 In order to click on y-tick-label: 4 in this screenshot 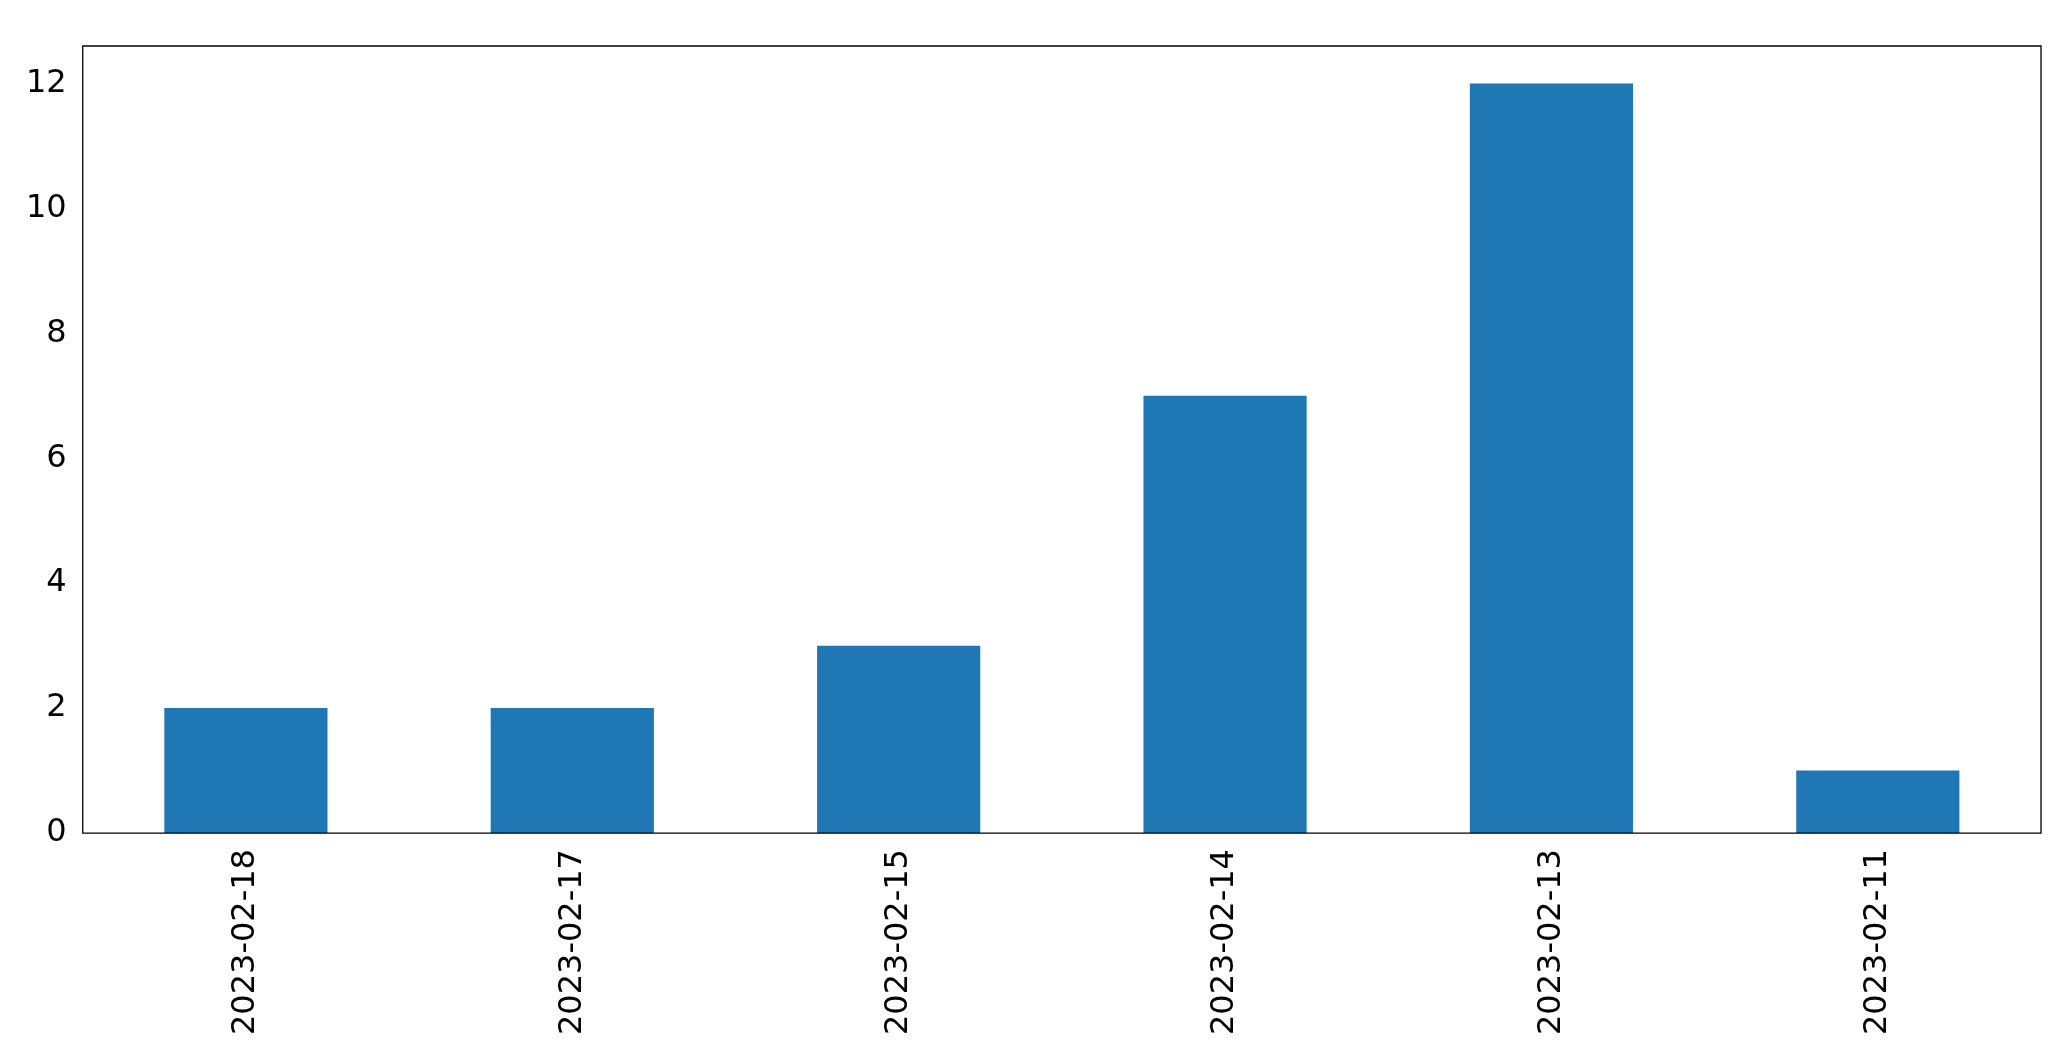, I will do `click(56, 580)`.